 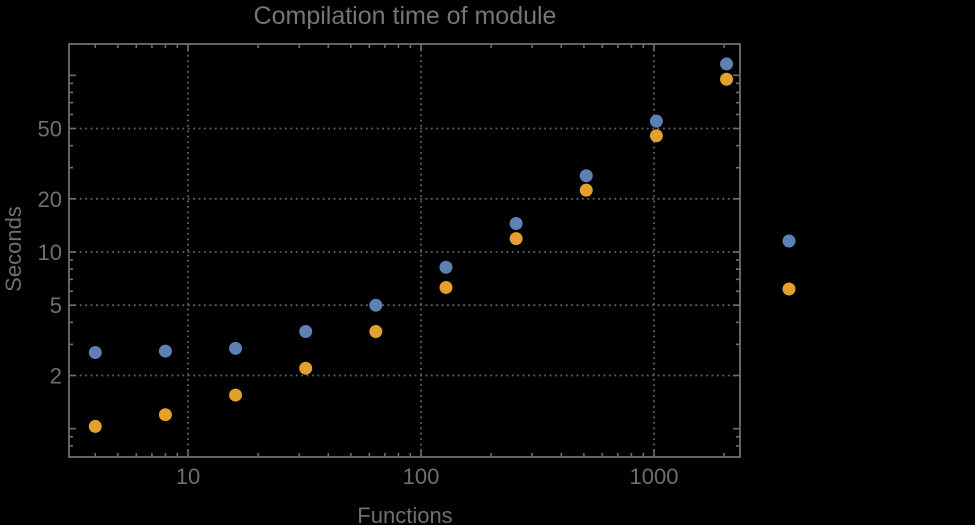 What do you see at coordinates (405, 16) in the screenshot?
I see `chart-title: Compilation time of module` at bounding box center [405, 16].